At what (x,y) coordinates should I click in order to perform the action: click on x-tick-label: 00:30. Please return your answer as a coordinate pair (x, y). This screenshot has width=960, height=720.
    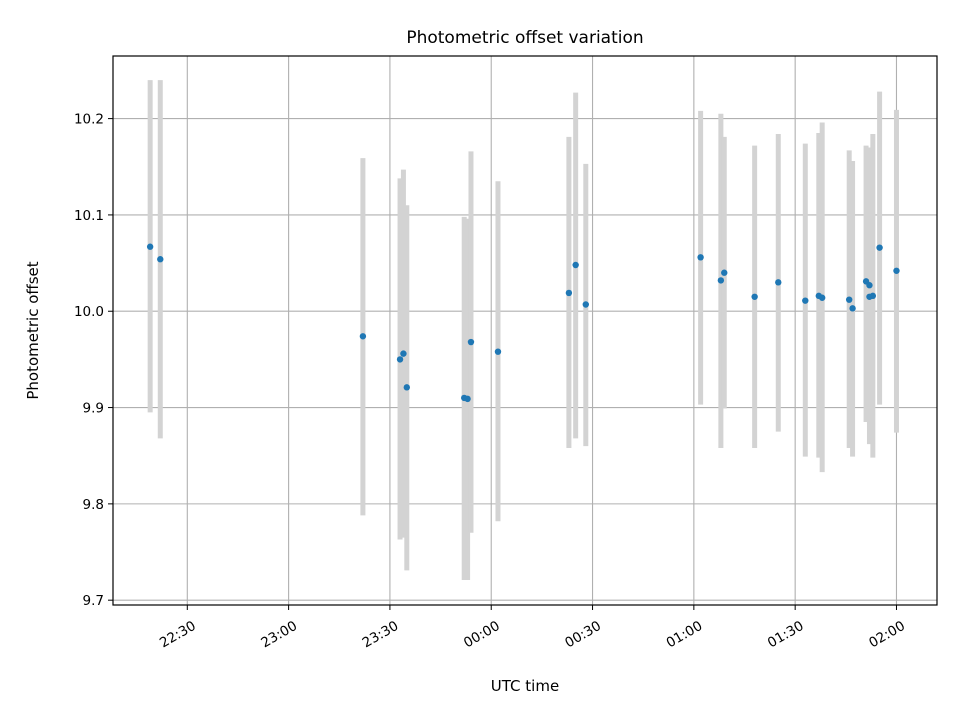
    Looking at the image, I should click on (583, 634).